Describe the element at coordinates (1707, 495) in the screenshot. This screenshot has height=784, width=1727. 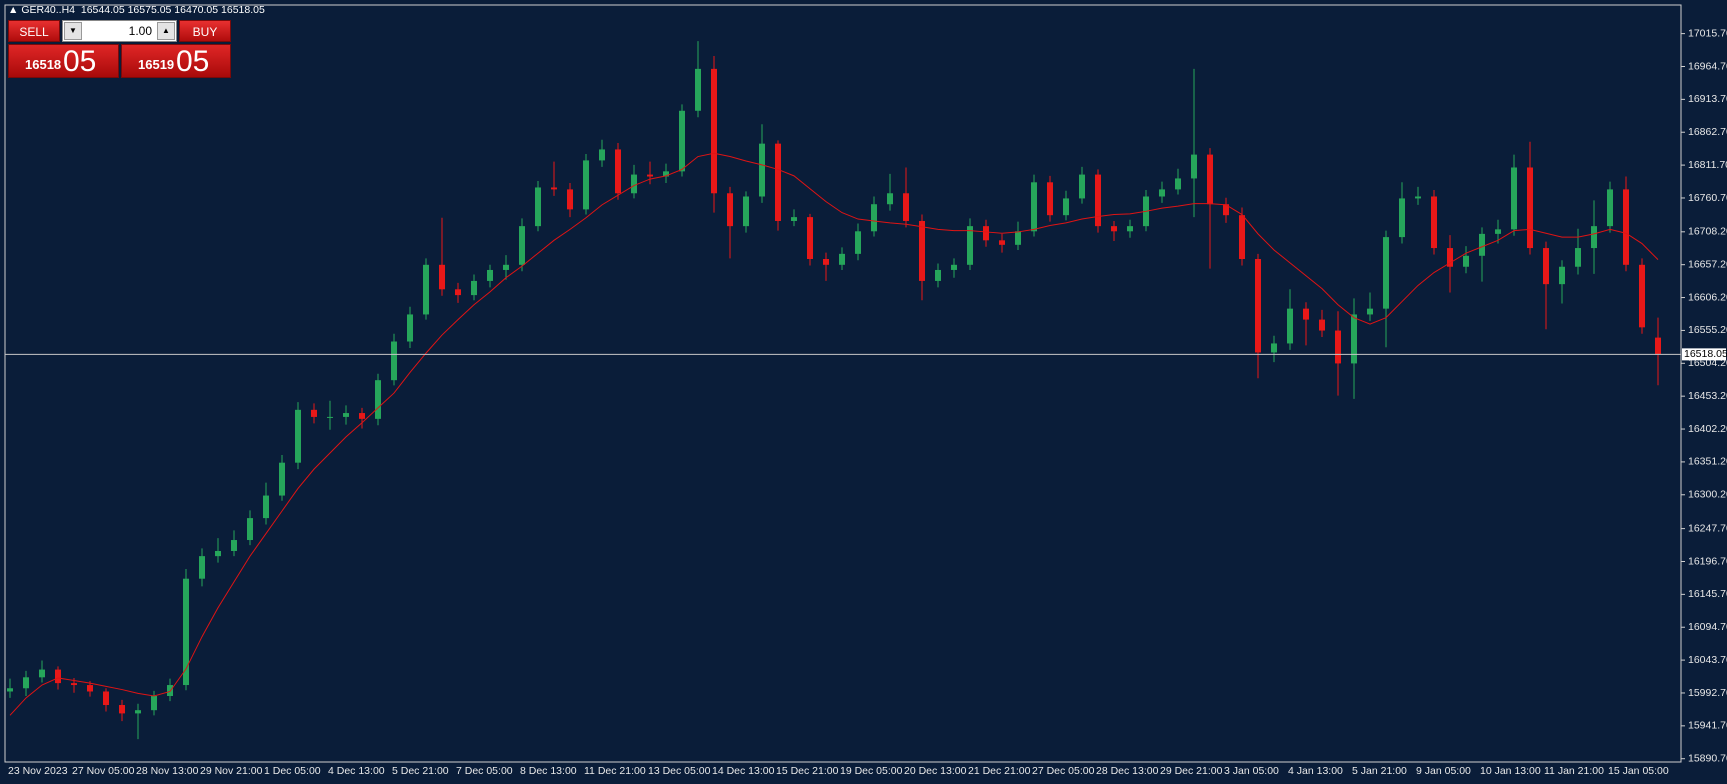
I see `y-tick-label: 16300.20` at that location.